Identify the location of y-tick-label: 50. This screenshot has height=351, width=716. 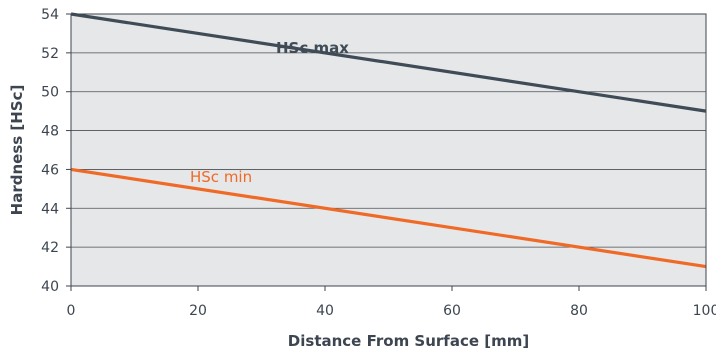
(50, 93).